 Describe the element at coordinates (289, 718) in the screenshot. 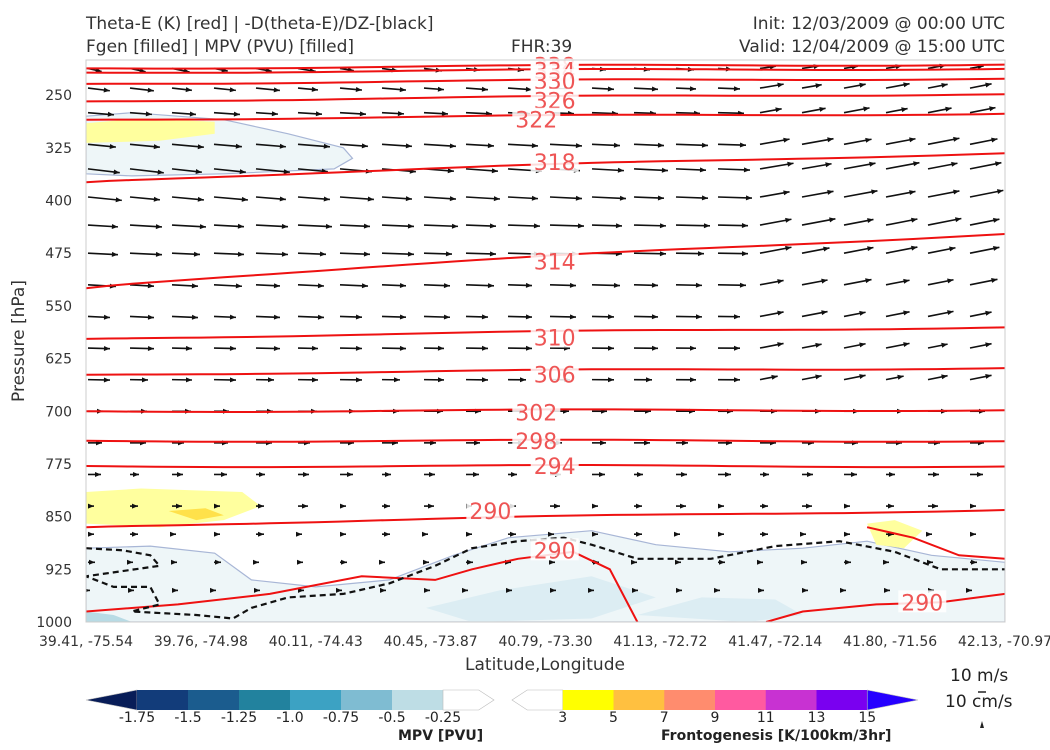

I see `colorbar-tick-label: -1.0` at that location.